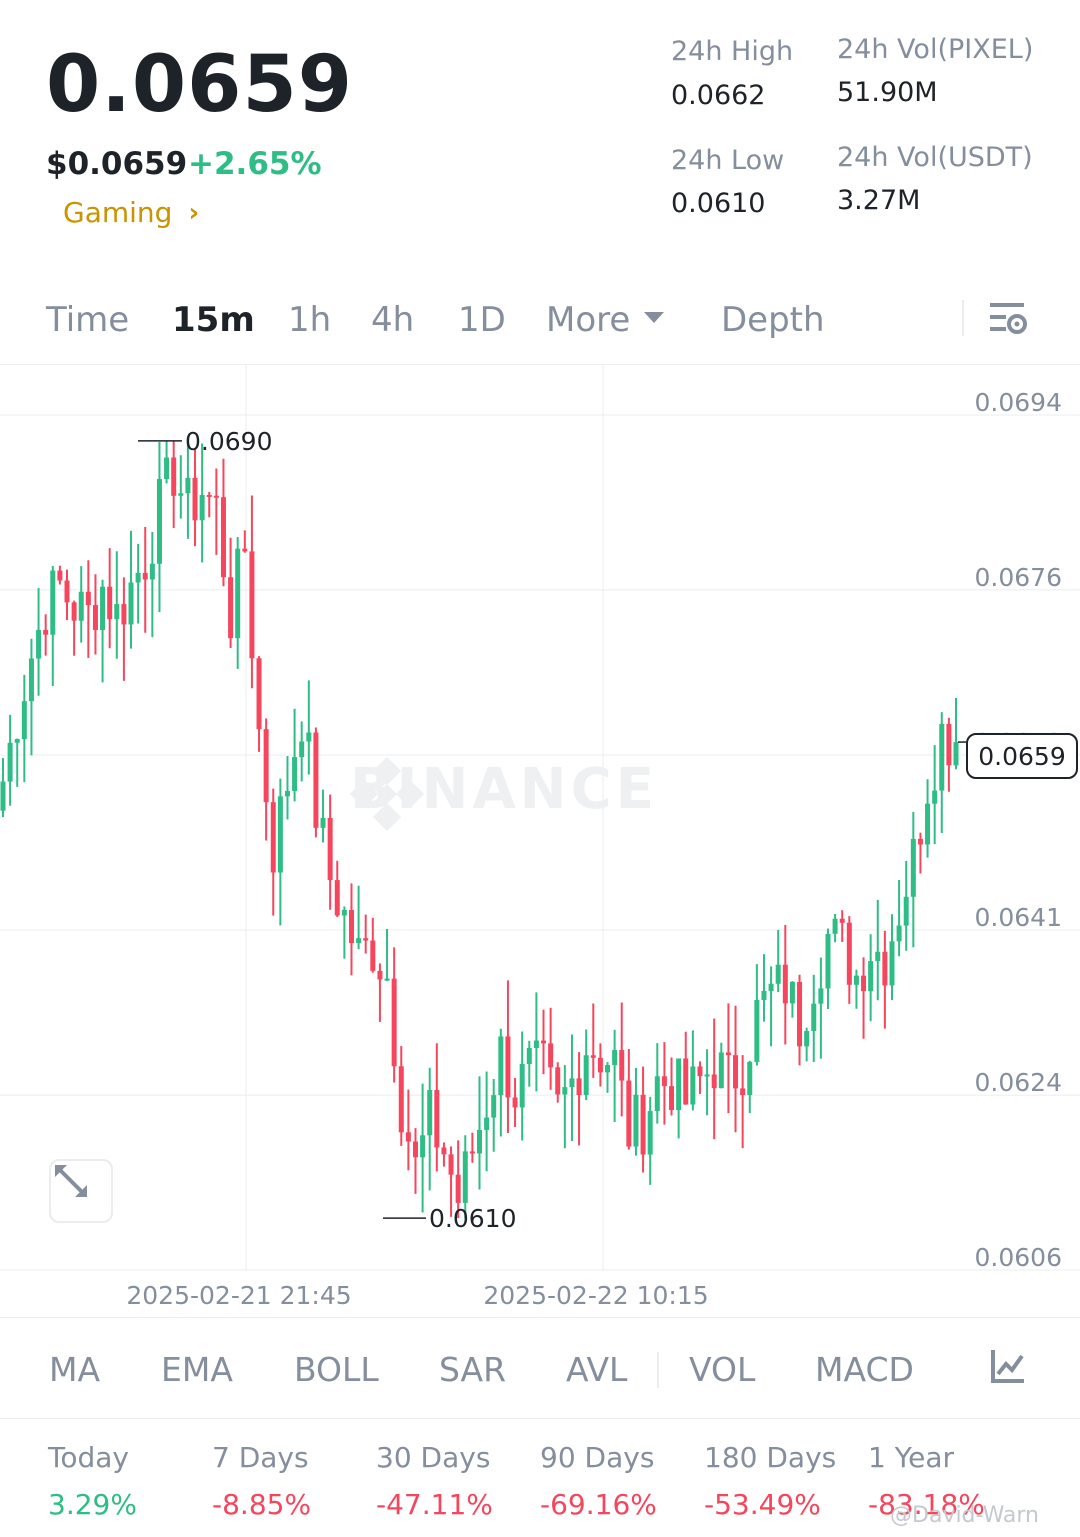  Describe the element at coordinates (482, 320) in the screenshot. I see `tab-1d: 1D` at that location.